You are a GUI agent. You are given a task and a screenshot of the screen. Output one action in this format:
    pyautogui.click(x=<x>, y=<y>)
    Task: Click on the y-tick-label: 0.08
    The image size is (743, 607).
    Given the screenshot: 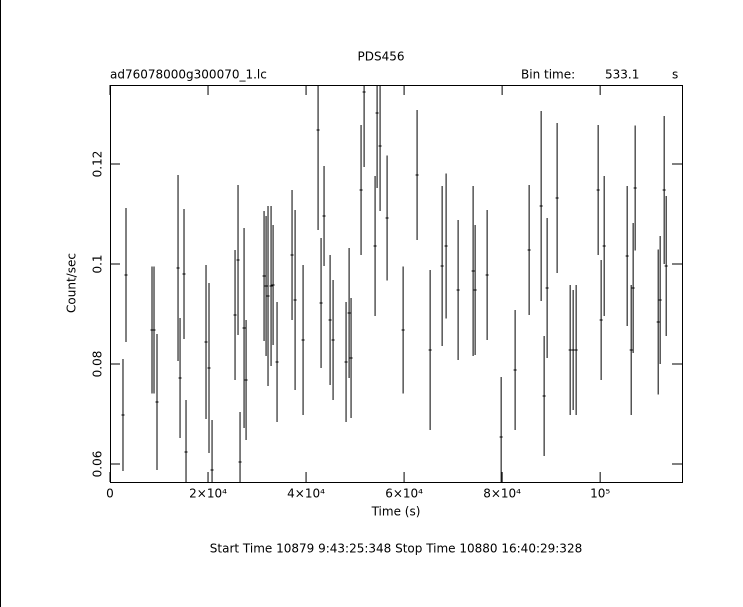 What is the action you would take?
    pyautogui.click(x=98, y=364)
    